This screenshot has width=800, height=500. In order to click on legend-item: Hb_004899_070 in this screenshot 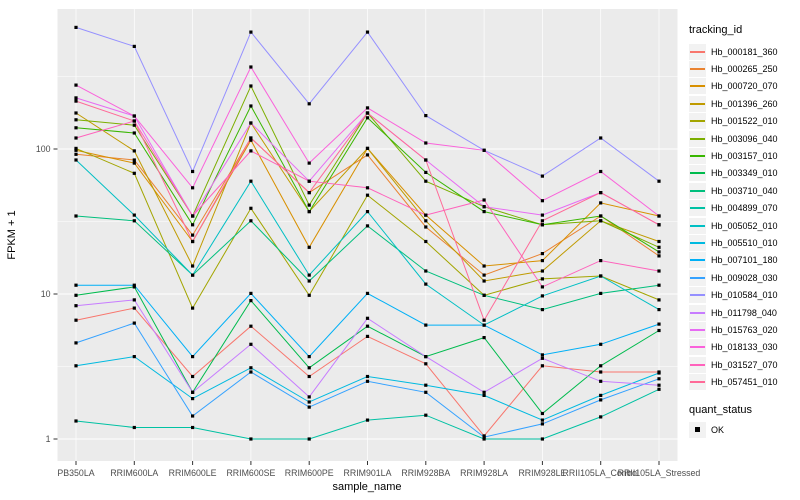, I will do `click(744, 208)`.